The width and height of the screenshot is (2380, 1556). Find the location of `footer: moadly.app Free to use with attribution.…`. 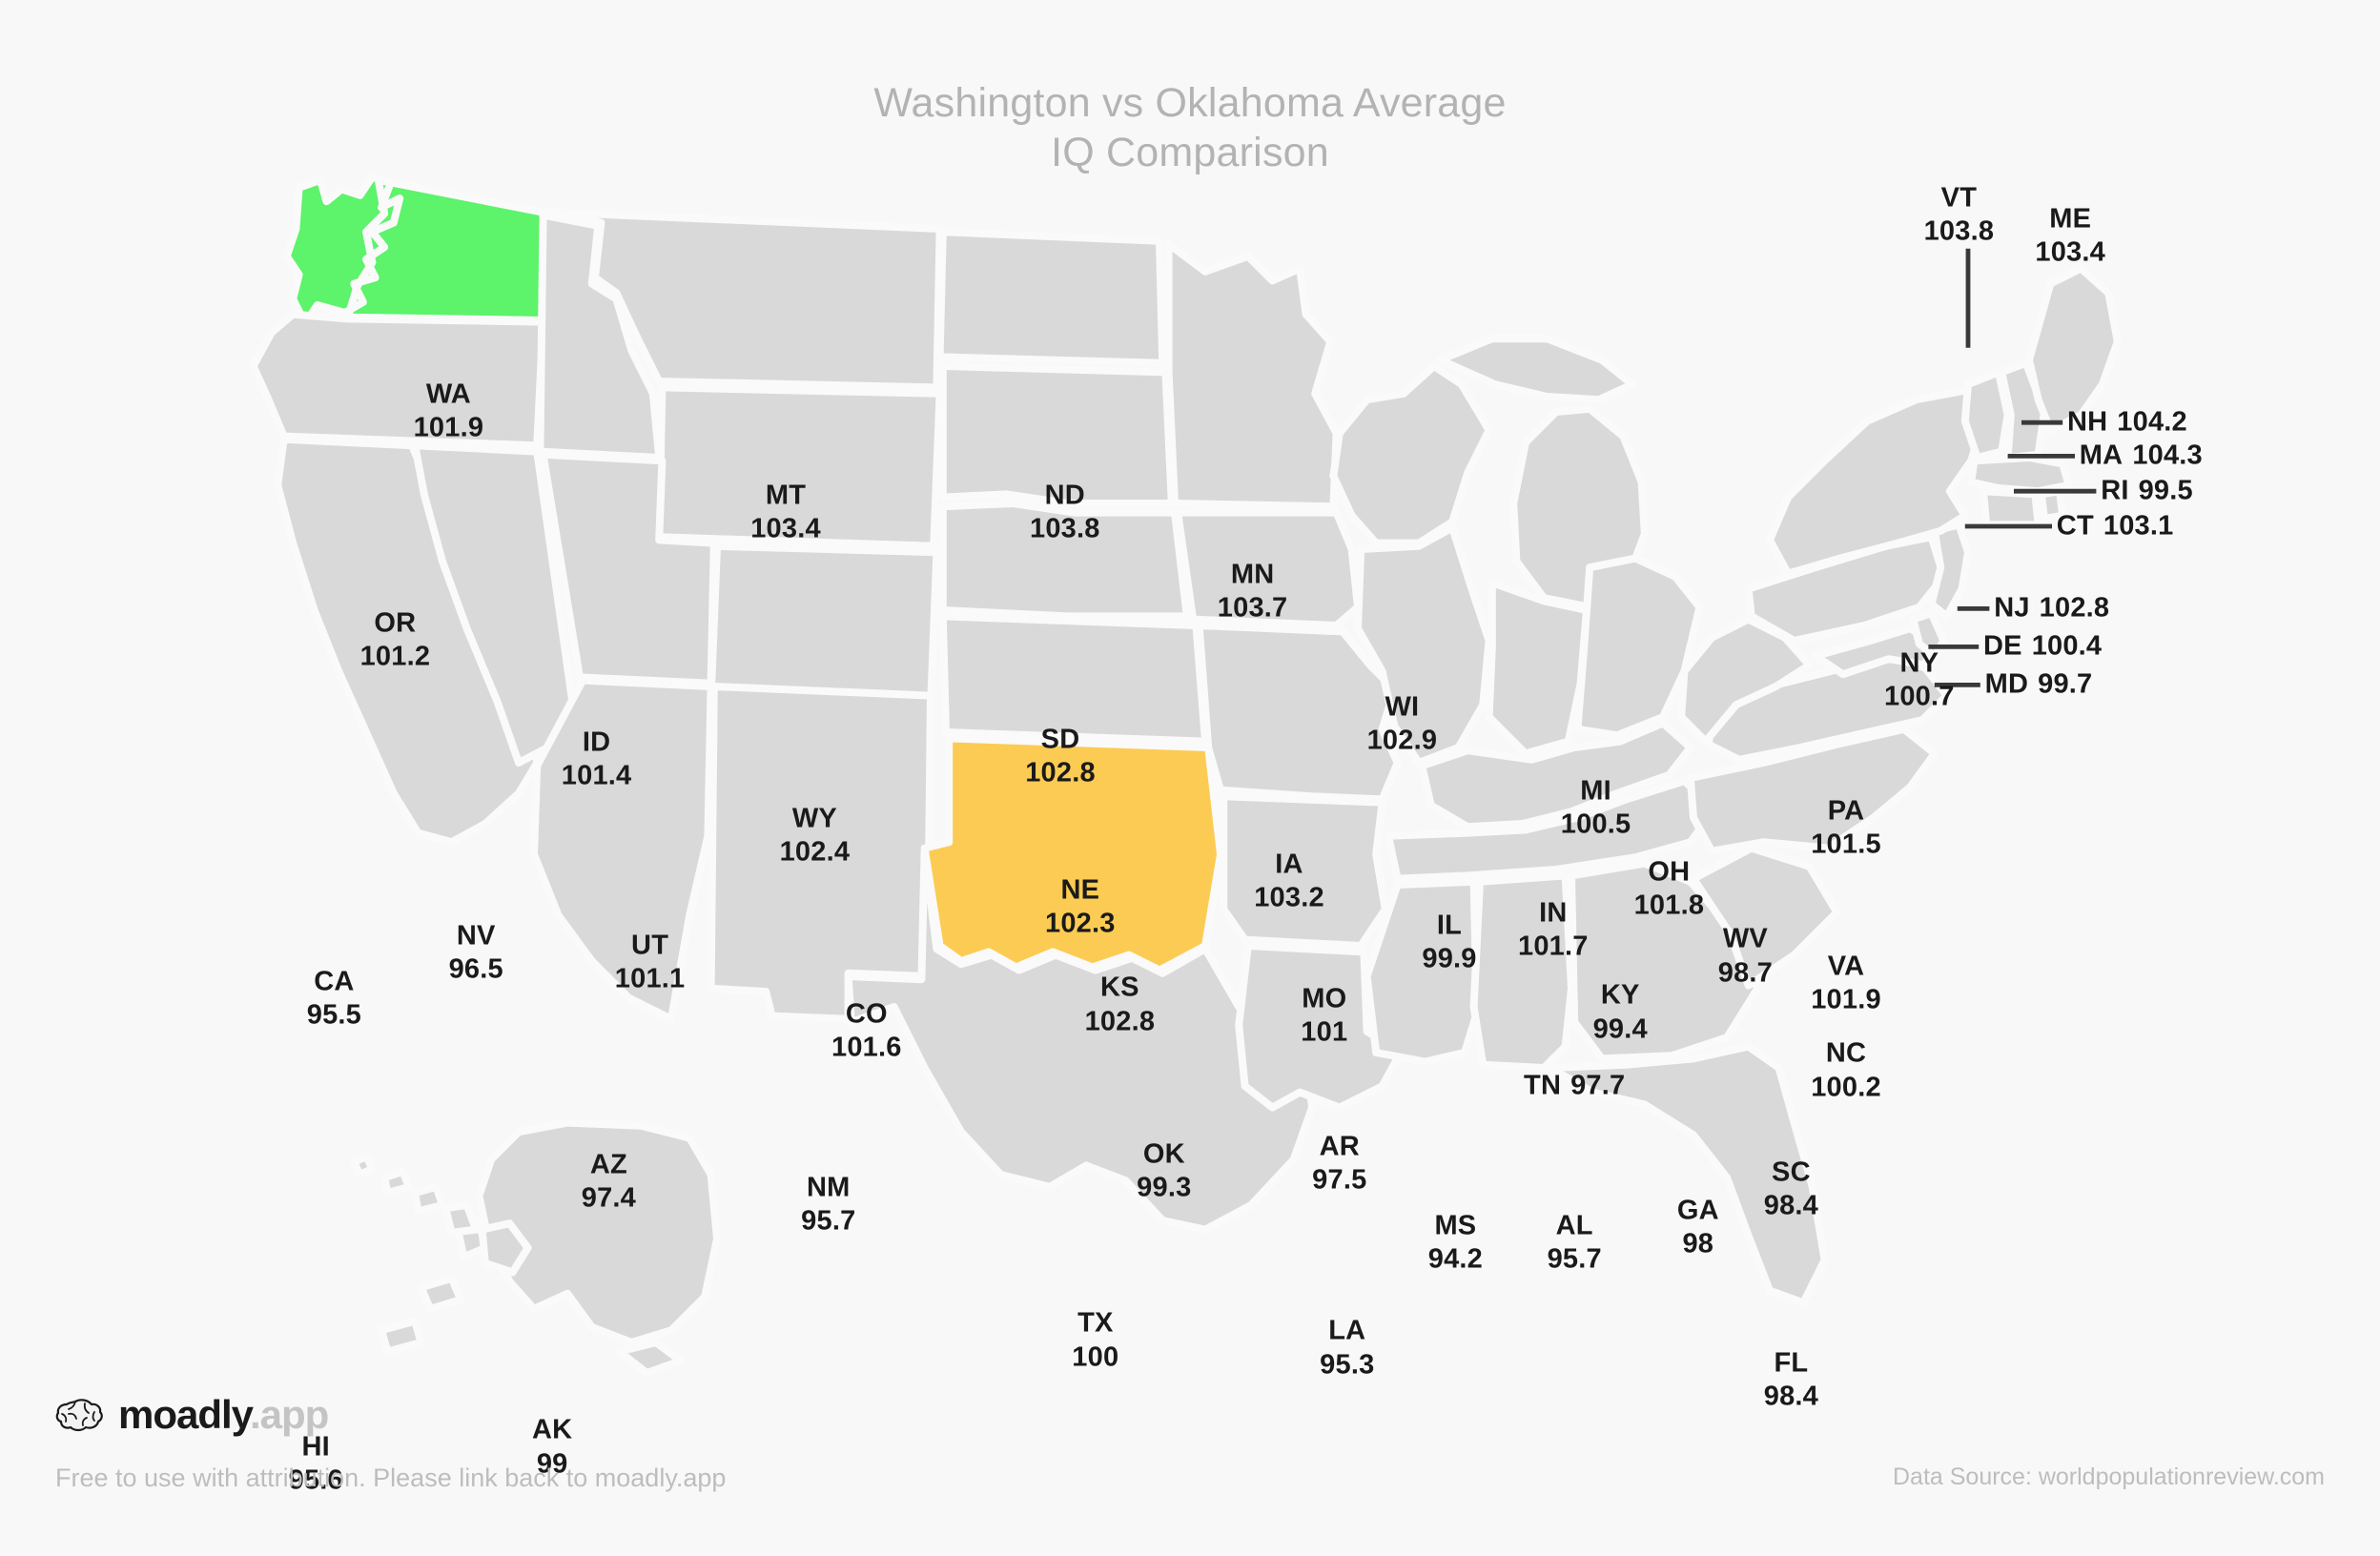

footer: moadly.app Free to use with attribution.… is located at coordinates (1190, 1470).